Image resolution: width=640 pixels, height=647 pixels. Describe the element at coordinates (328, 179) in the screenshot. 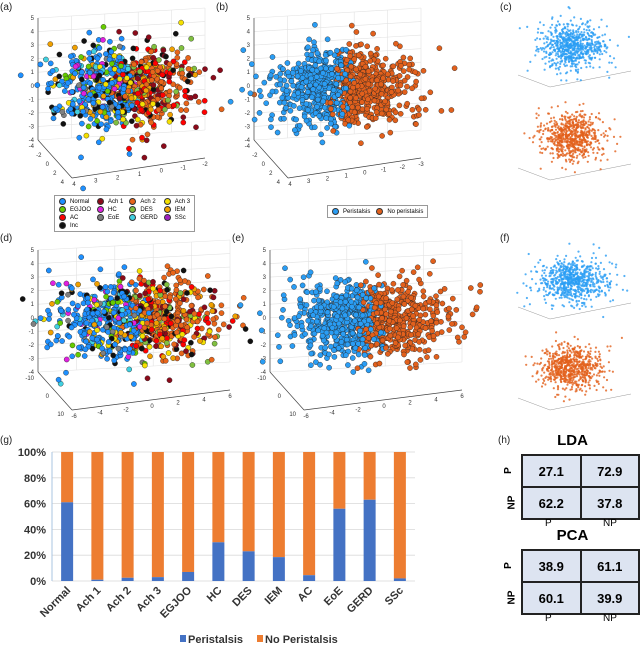

I see `x-tick-label: 2` at that location.